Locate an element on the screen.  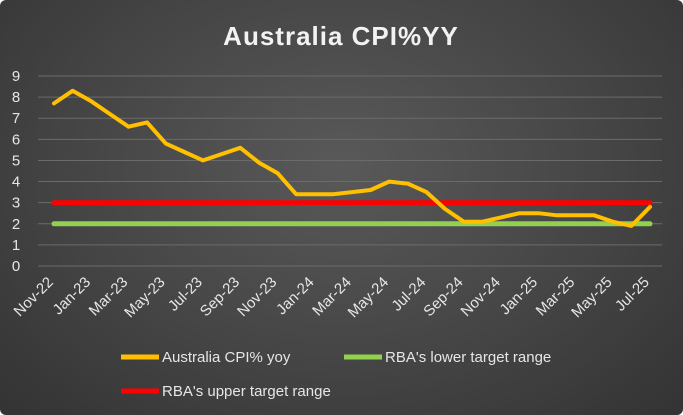
y-tick-label: 8 is located at coordinates (16, 97).